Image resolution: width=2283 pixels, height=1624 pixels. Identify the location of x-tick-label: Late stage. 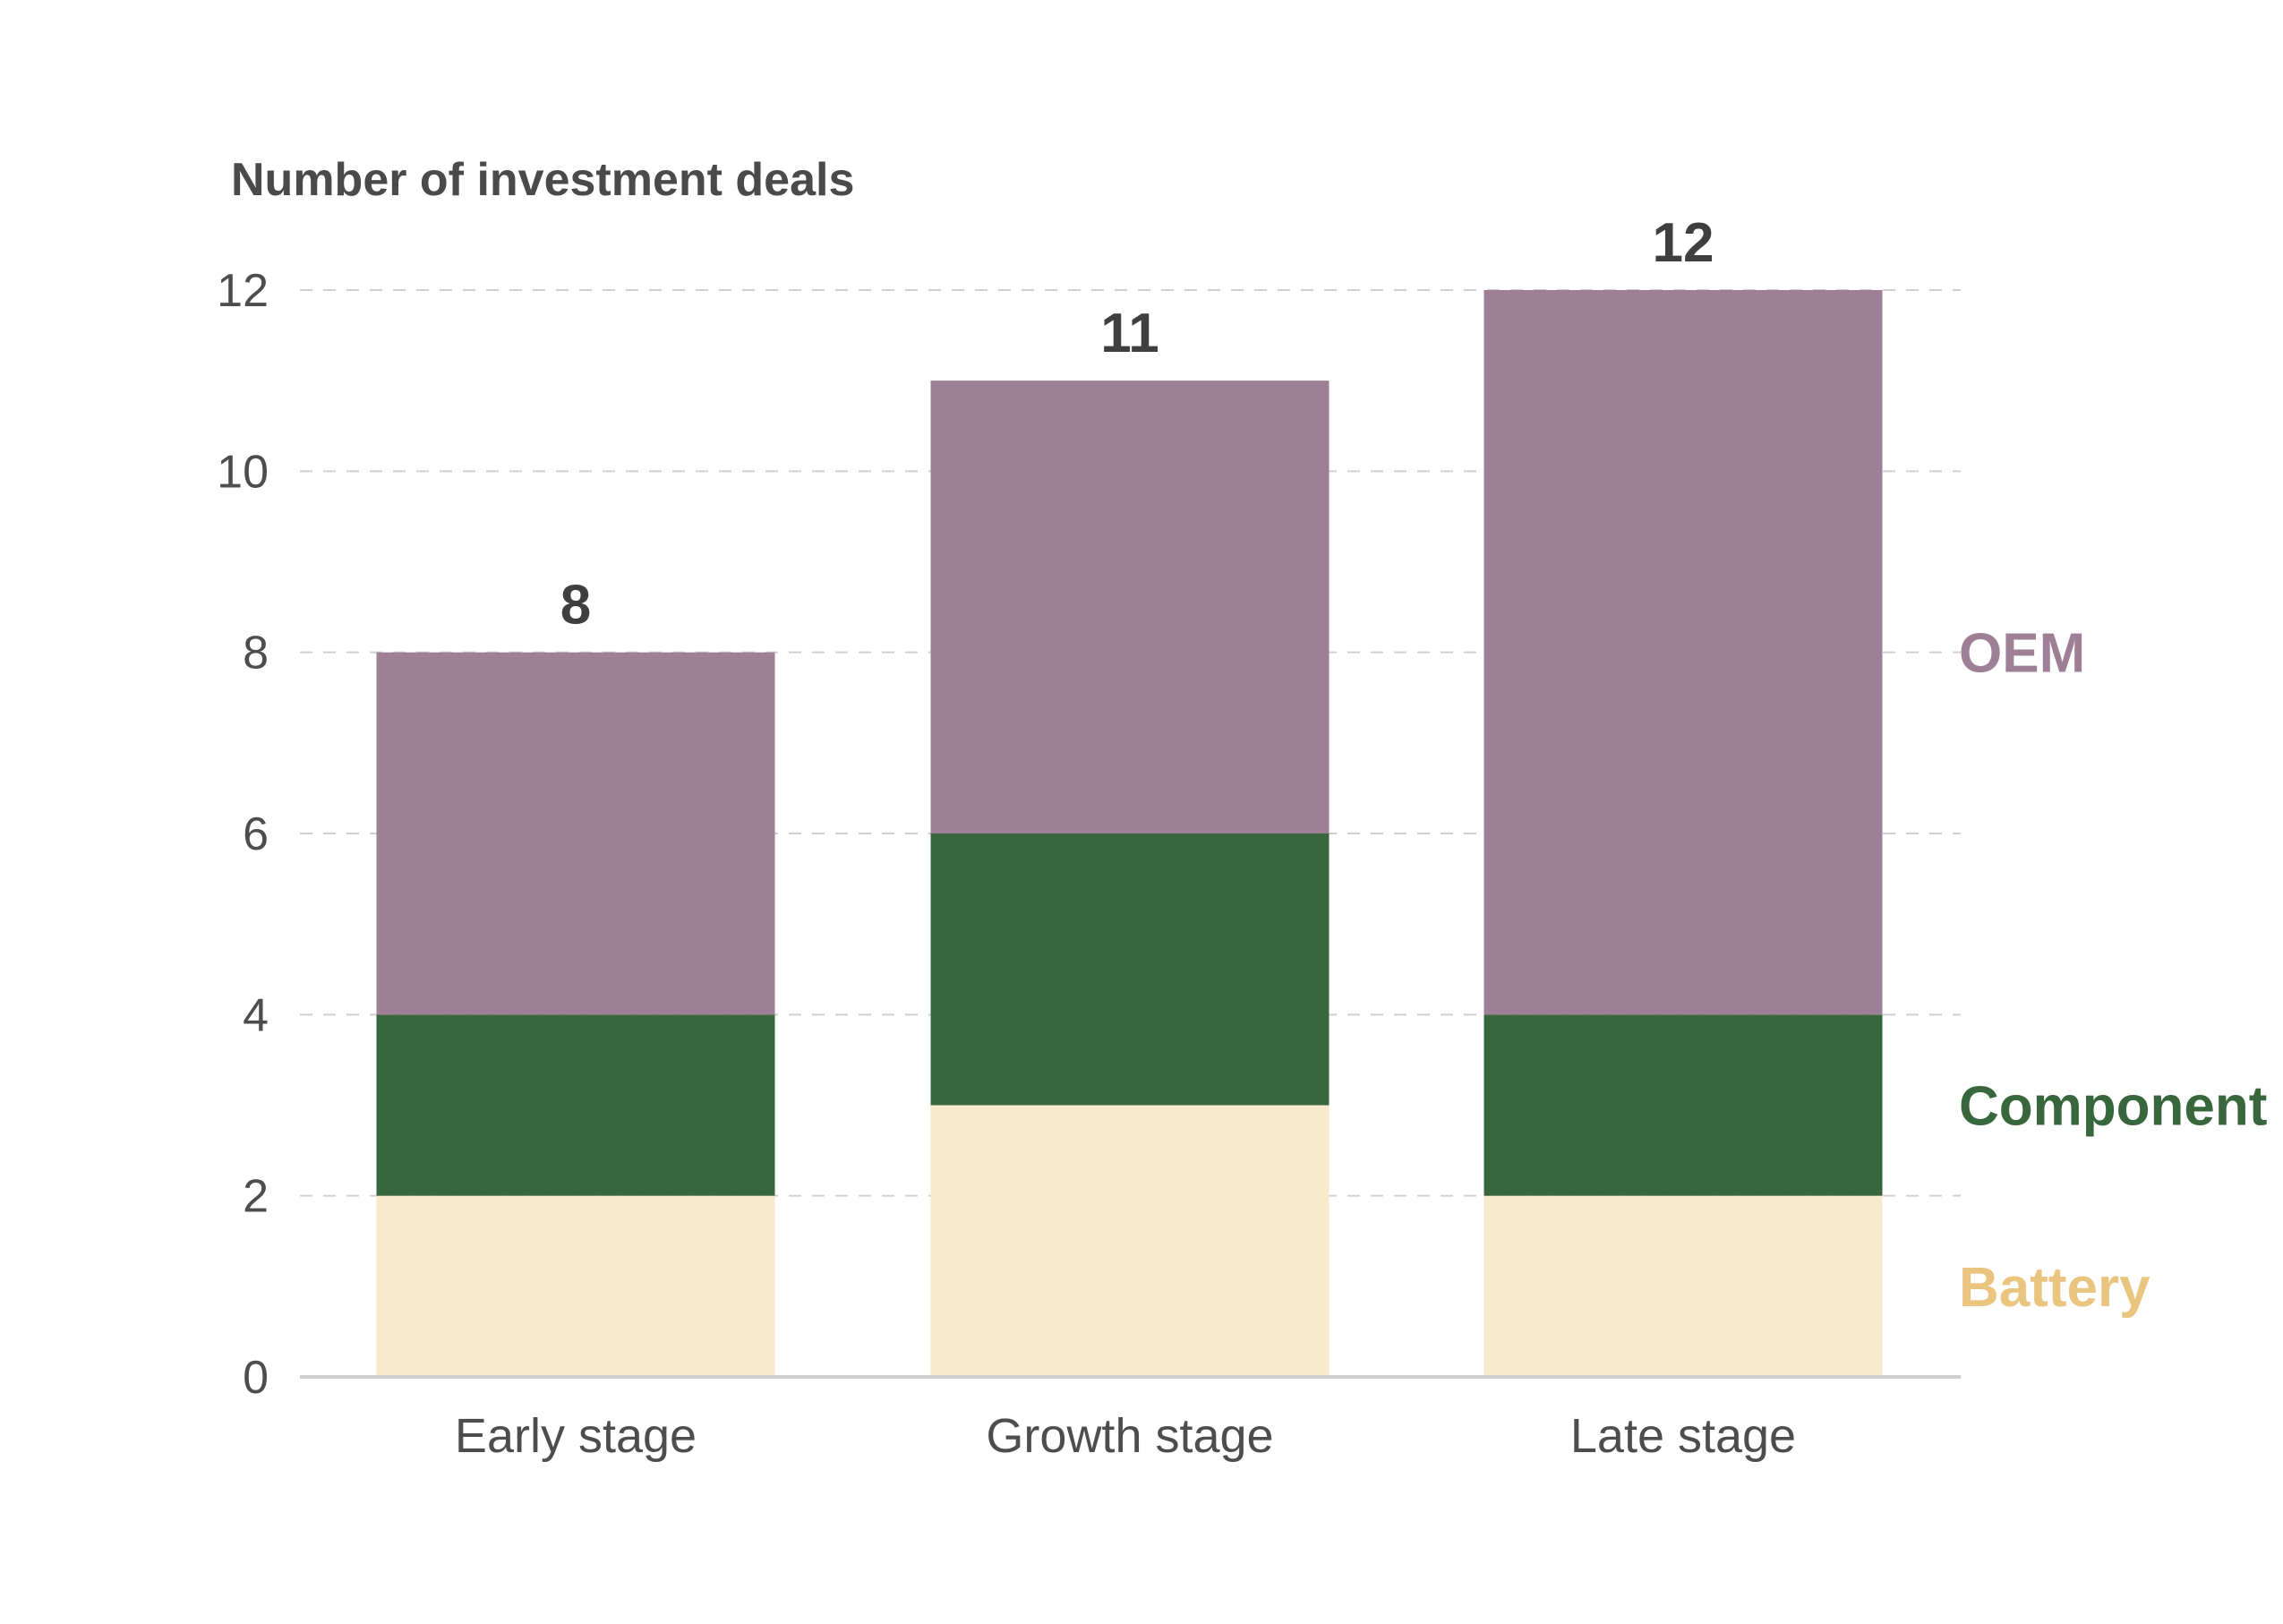
(1683, 1436).